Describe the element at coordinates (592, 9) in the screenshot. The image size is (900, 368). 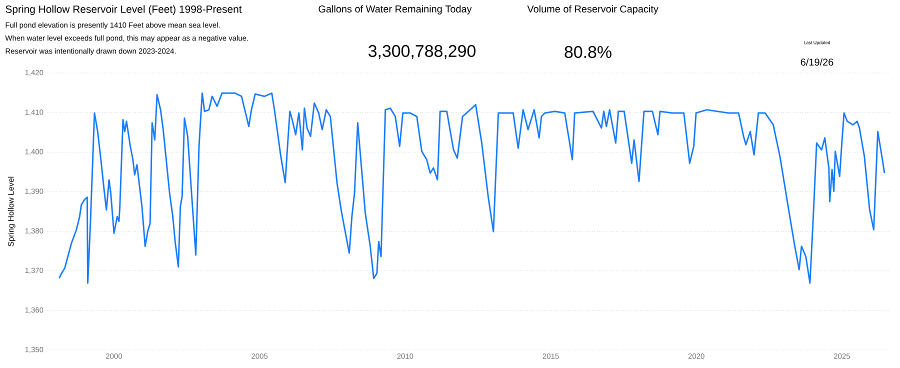
I see `text: Volume of Reservoir Capacity` at that location.